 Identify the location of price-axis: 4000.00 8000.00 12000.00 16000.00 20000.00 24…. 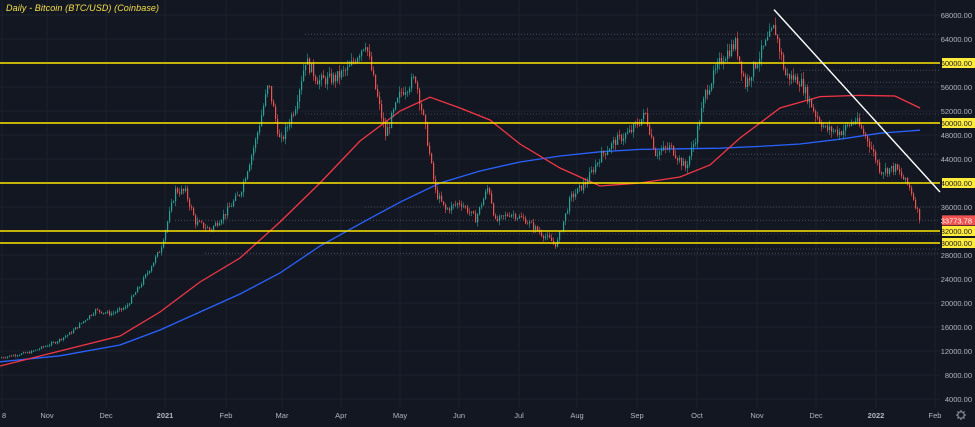
(958, 207).